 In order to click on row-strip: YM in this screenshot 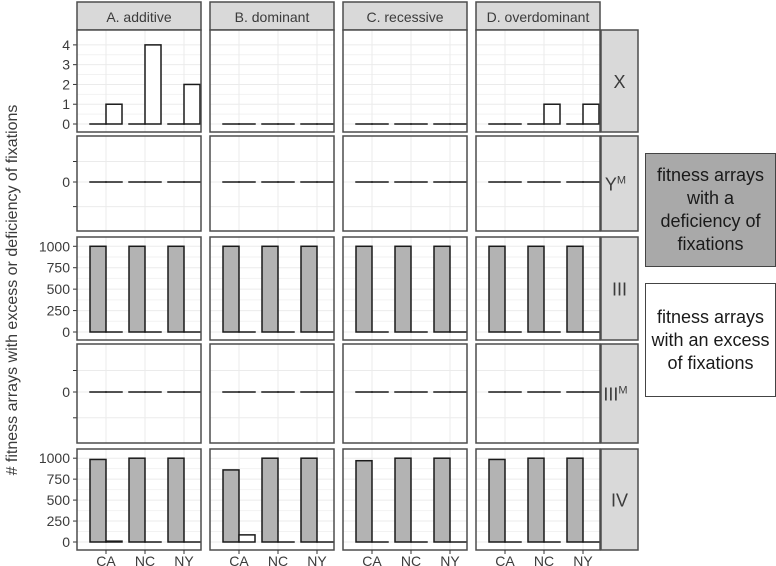, I will do `click(619, 183)`.